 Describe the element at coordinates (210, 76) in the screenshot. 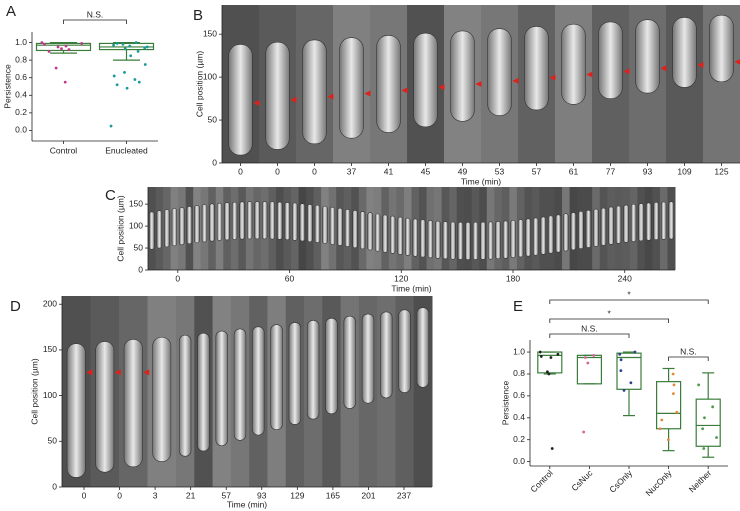

I see `y-tick-label: 100` at that location.